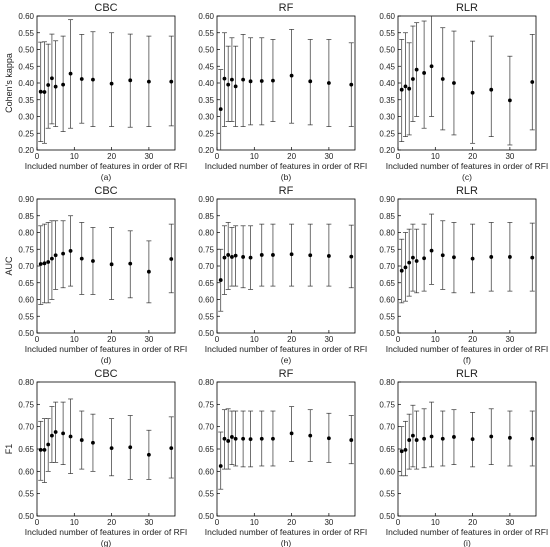 This screenshot has width=550, height=547. Describe the element at coordinates (206, 66) in the screenshot. I see `y-tick-label: 0.45` at that location.